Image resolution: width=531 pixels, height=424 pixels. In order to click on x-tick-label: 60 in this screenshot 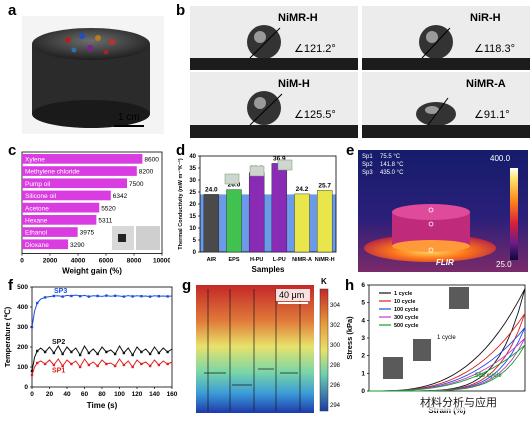, I will do `click(85, 394)`.